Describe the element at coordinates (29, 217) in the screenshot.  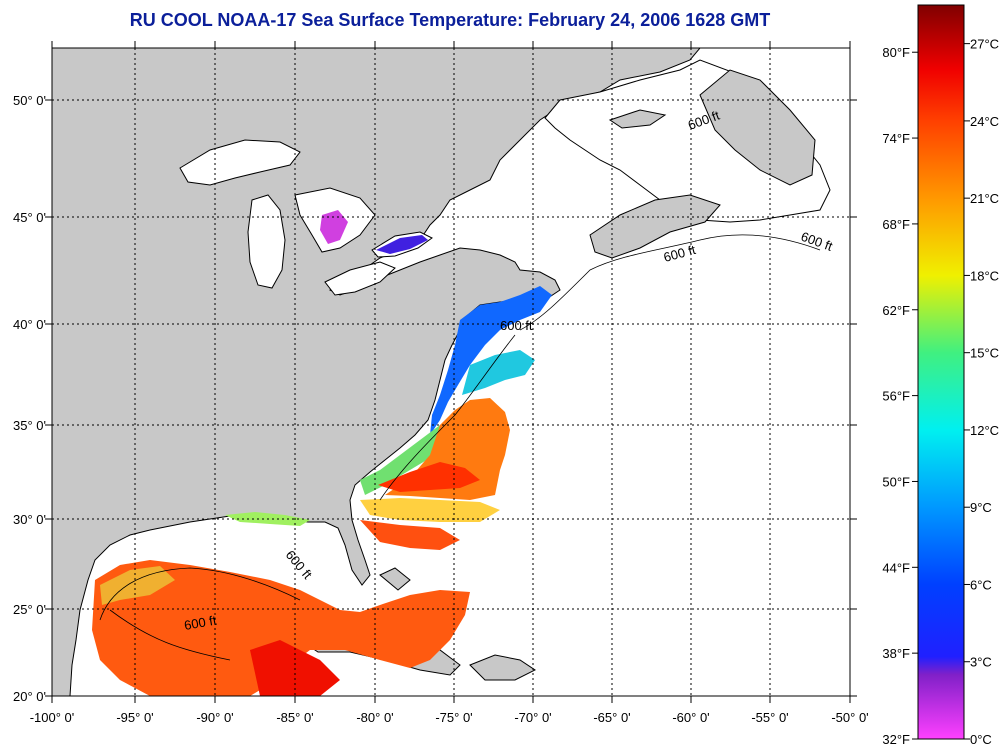
I see `latitude-label: 45° 0'` at that location.